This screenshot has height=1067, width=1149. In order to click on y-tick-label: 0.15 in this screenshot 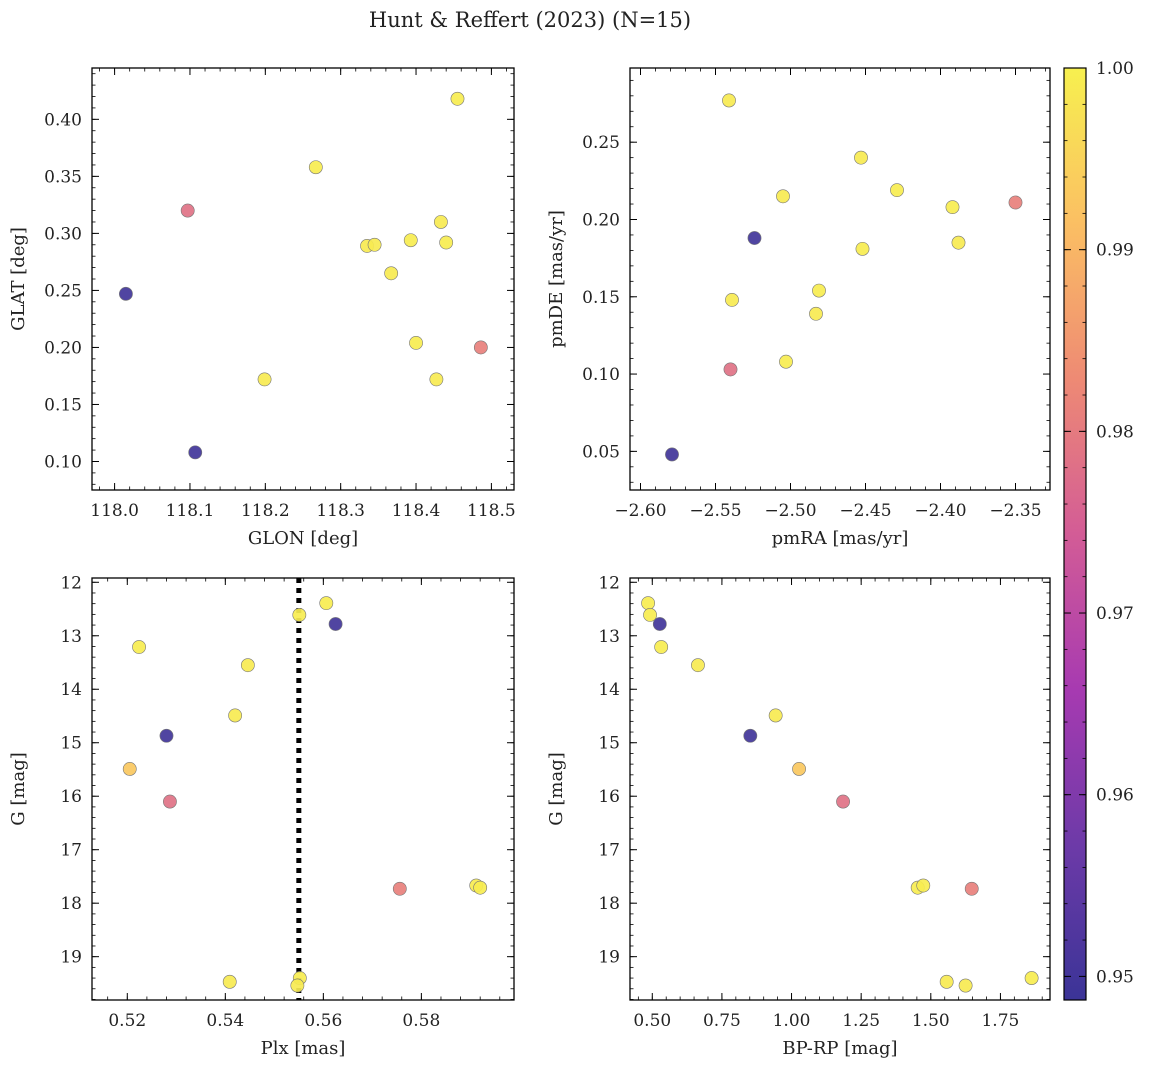, I will do `click(601, 298)`.